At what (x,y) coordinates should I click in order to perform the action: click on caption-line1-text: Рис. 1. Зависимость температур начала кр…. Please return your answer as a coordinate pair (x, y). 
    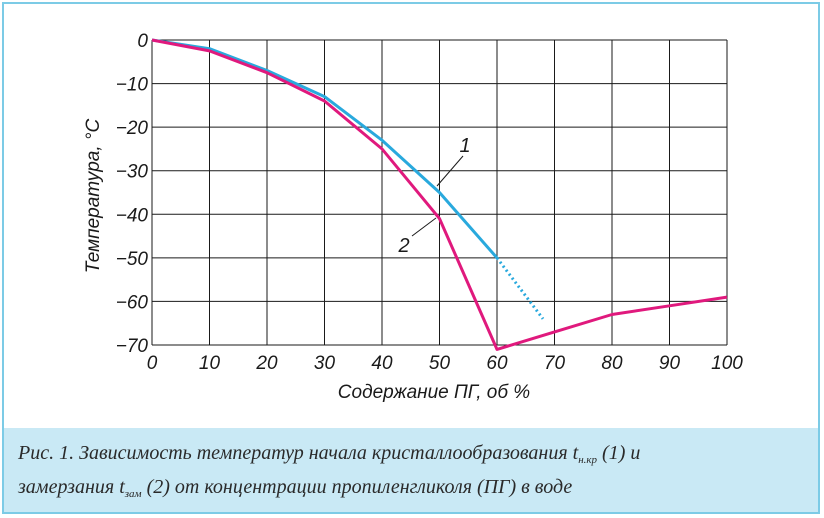
    Looking at the image, I should click on (298, 453).